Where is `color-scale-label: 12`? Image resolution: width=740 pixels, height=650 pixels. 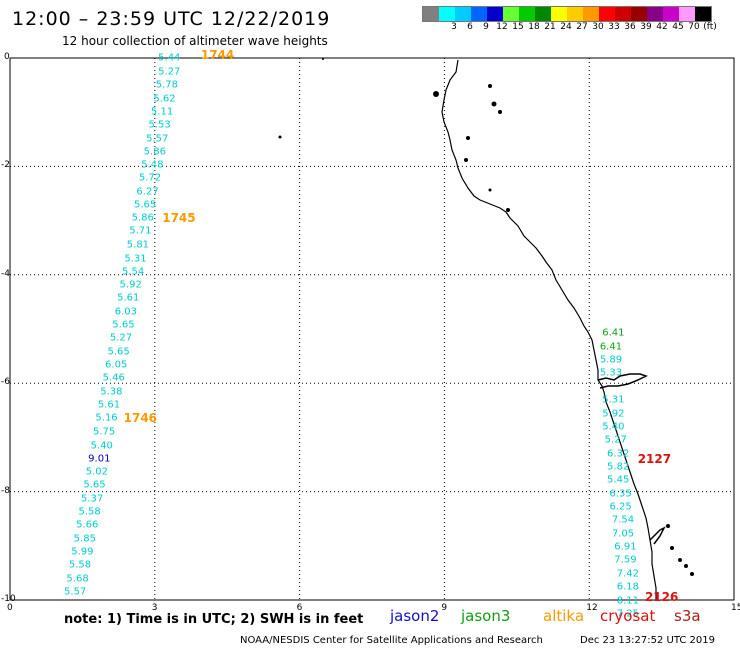 color-scale-label: 12 is located at coordinates (502, 27).